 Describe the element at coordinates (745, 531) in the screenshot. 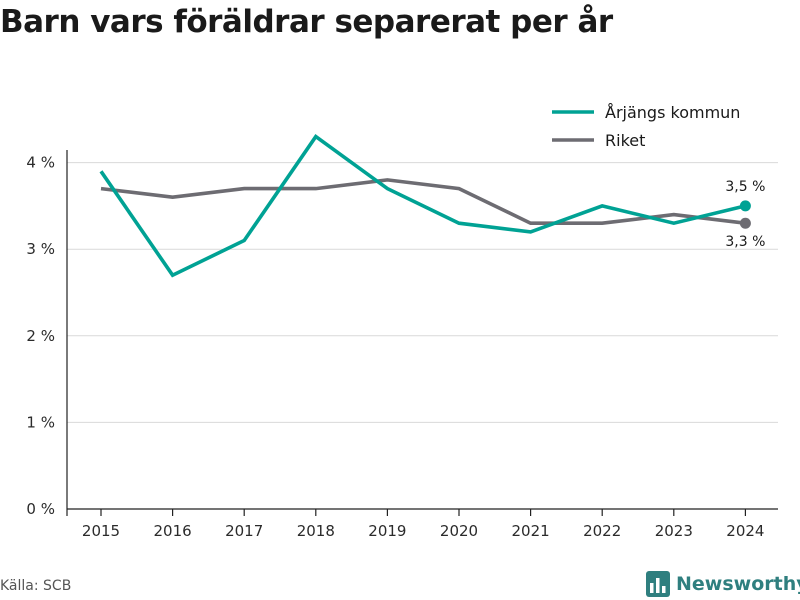

I see `x-tick-label: 2024` at that location.